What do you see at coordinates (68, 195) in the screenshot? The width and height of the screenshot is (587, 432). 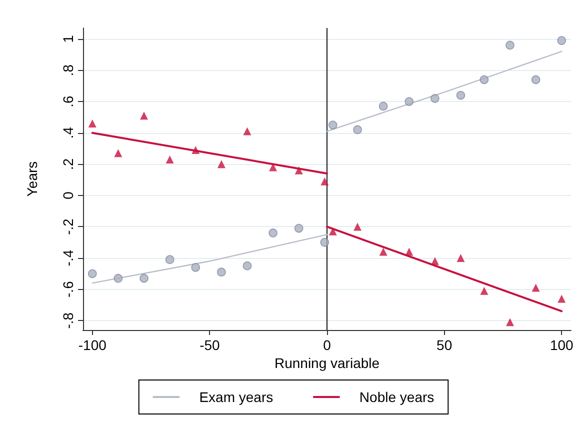 I see `y-tick-label: 0` at bounding box center [68, 195].